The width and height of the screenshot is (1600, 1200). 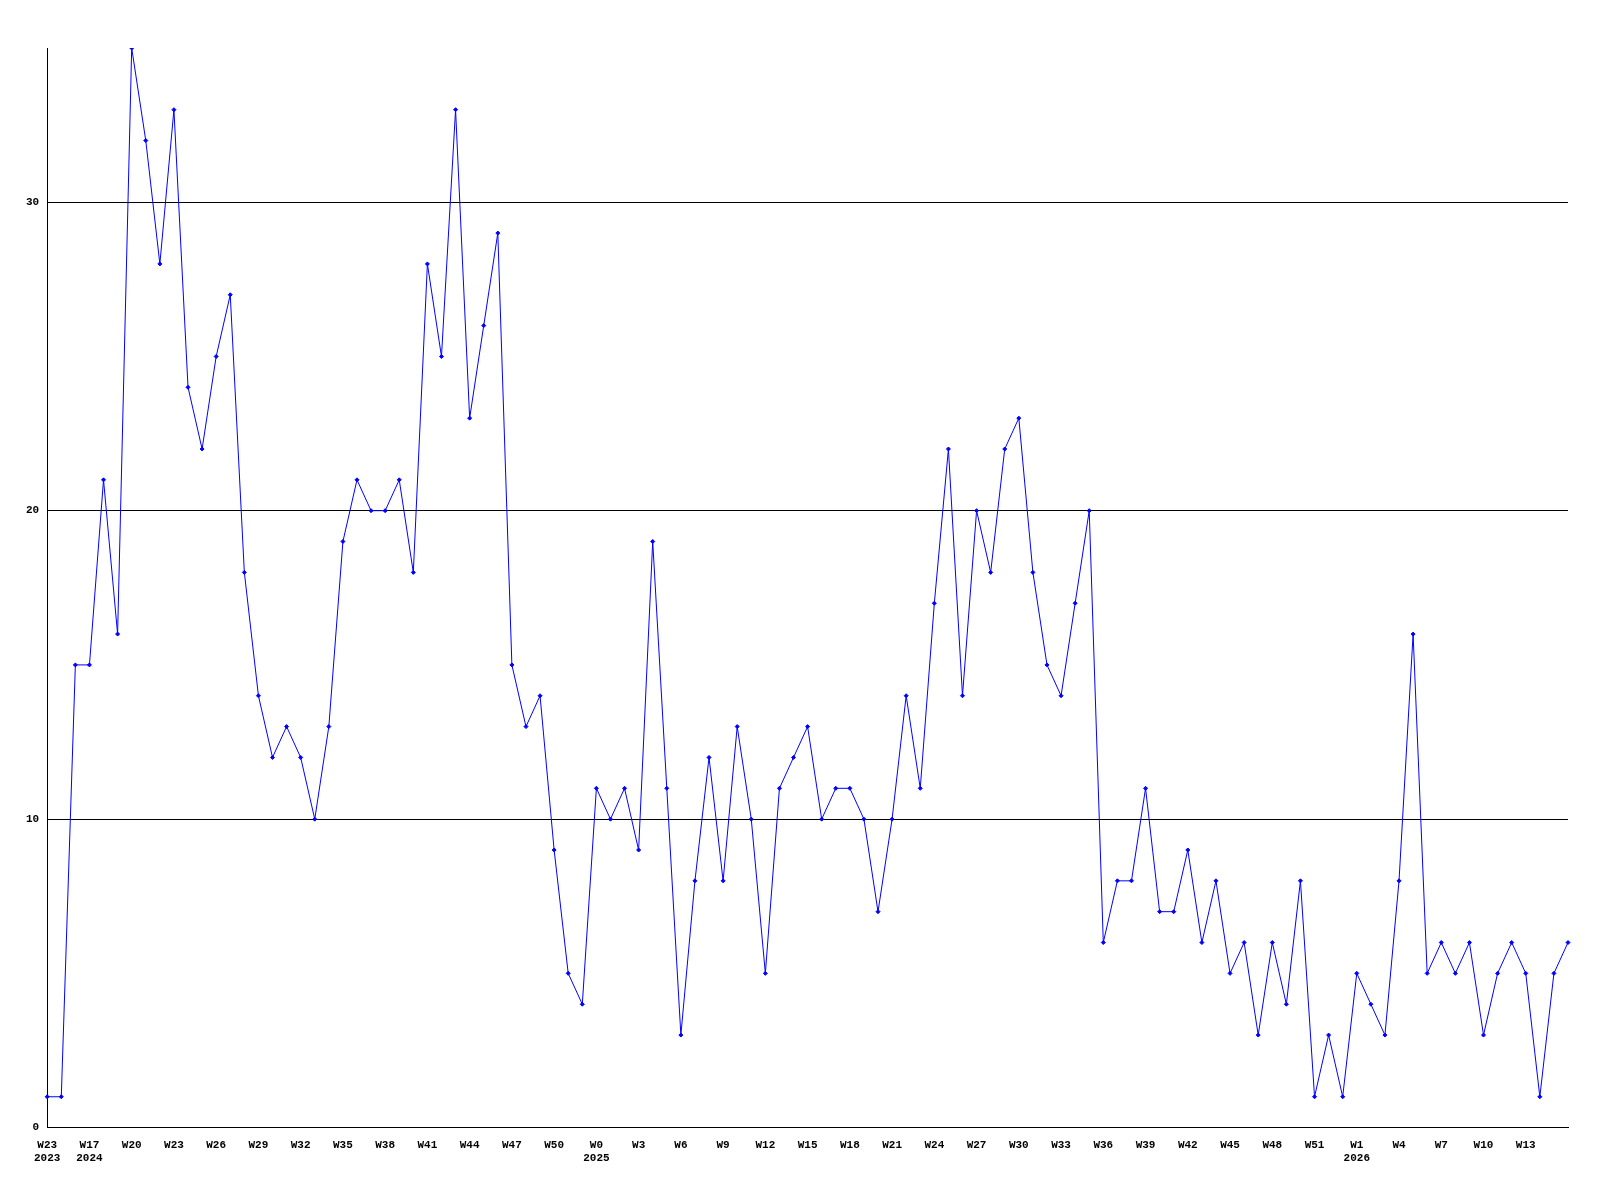 What do you see at coordinates (300, 1144) in the screenshot?
I see `x-tick-label: W32` at bounding box center [300, 1144].